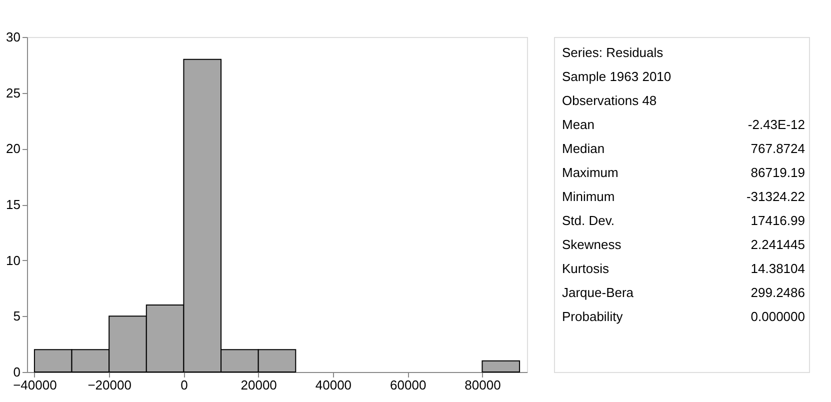 The height and width of the screenshot is (402, 831). Describe the element at coordinates (617, 76) in the screenshot. I see `text: Sample 1963 2010` at that location.